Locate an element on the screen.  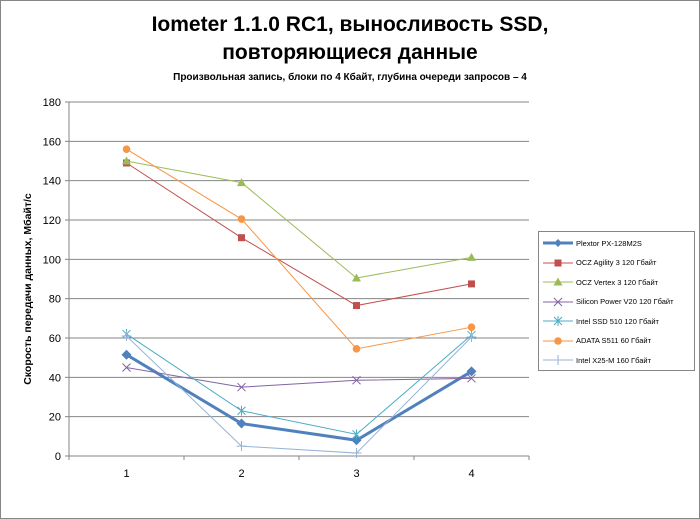
x-tick-label: 2 is located at coordinates (241, 474).